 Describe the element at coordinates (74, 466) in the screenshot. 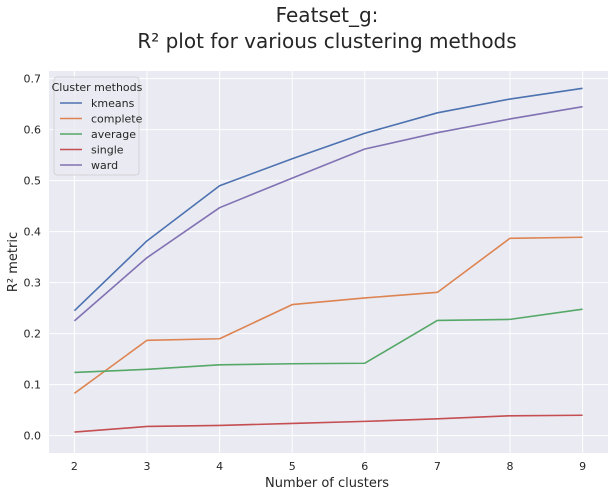

I see `x-tick-label: 2` at that location.